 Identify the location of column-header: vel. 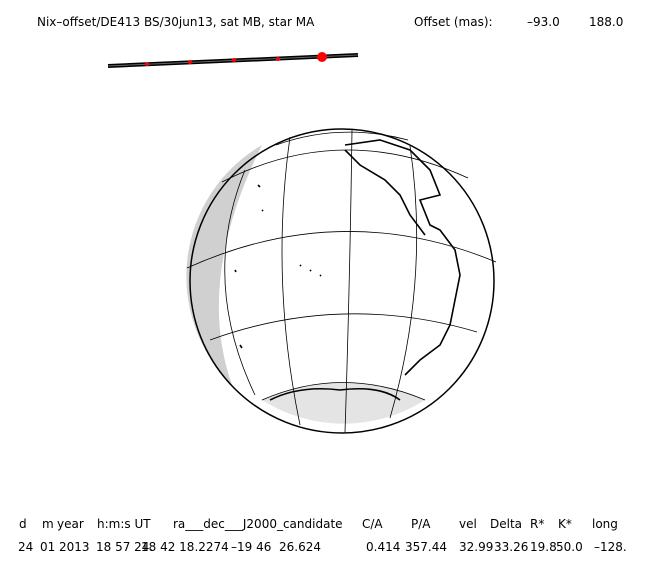
(468, 524).